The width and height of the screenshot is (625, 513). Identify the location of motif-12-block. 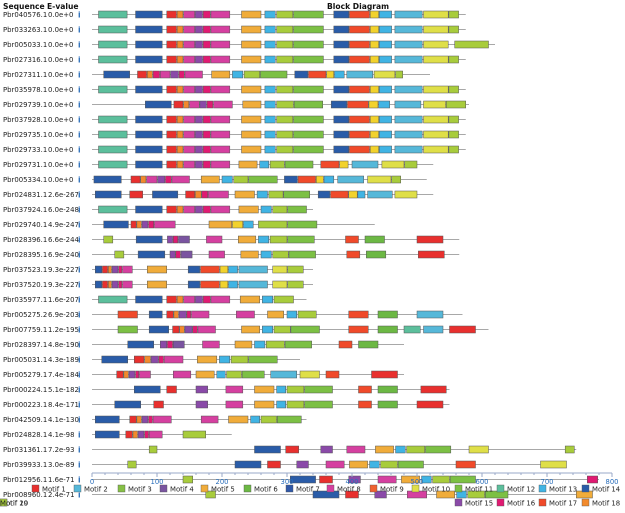
(113, 299).